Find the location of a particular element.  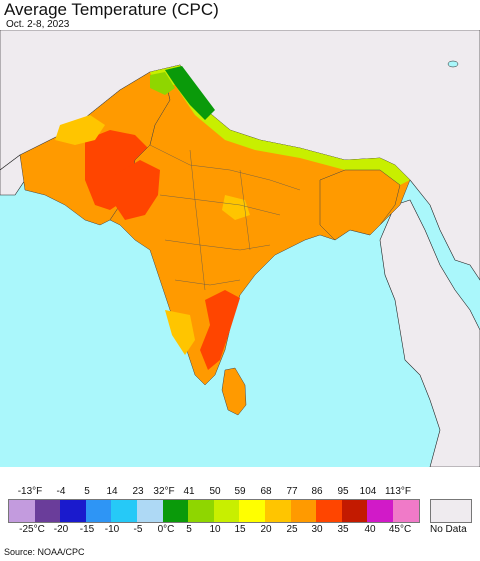

f-tick: 113°F is located at coordinates (398, 491).